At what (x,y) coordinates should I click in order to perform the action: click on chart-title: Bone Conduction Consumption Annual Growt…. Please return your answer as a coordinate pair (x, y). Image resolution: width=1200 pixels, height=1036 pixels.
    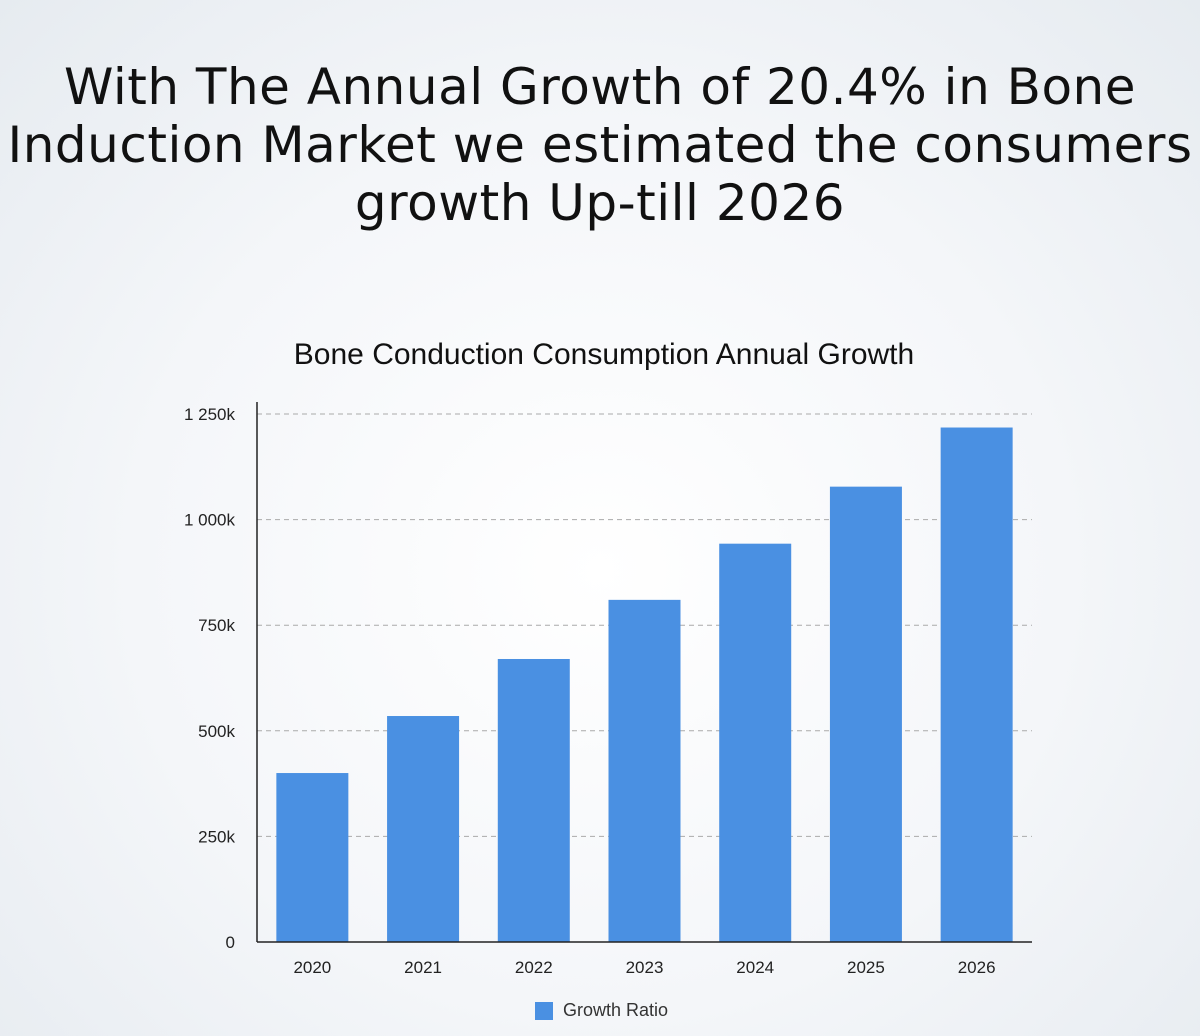
    Looking at the image, I should click on (604, 354).